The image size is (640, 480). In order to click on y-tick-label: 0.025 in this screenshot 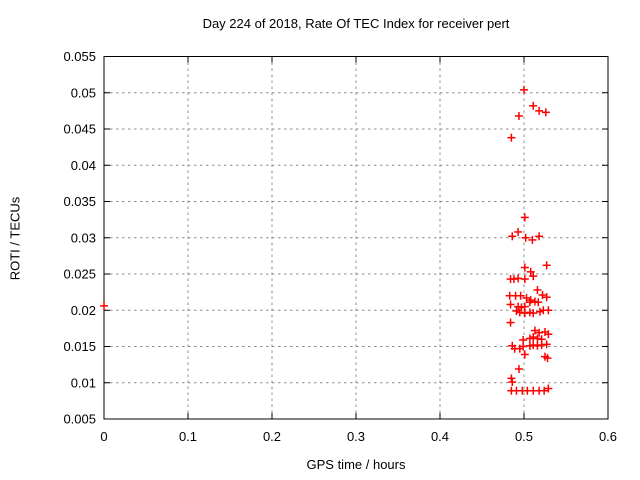, I will do `click(79, 274)`.